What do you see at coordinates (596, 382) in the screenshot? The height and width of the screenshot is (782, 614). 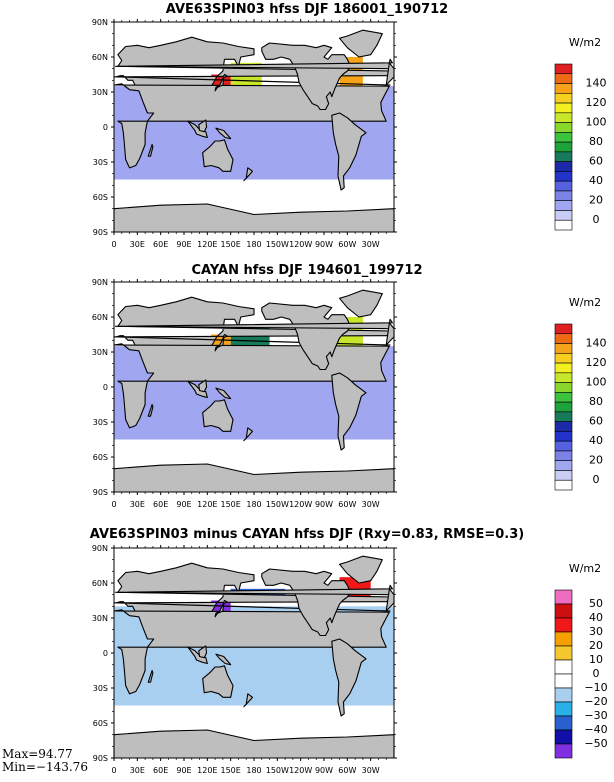 I see `colorbar-label: 100` at bounding box center [596, 382].